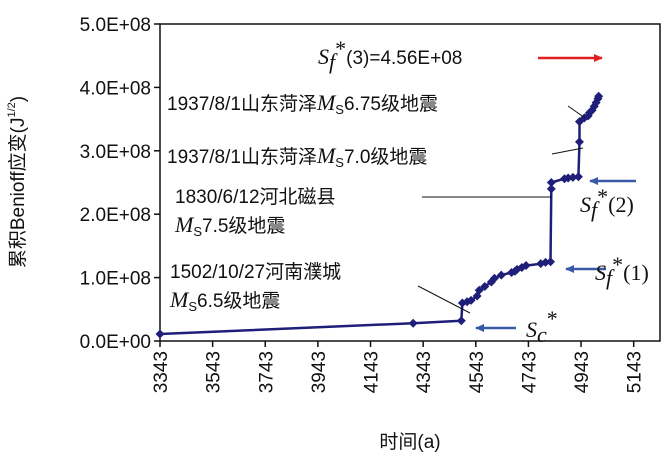 The height and width of the screenshot is (457, 664). Describe the element at coordinates (115, 279) in the screenshot. I see `y-tick-label: 1.0E+08` at that location.